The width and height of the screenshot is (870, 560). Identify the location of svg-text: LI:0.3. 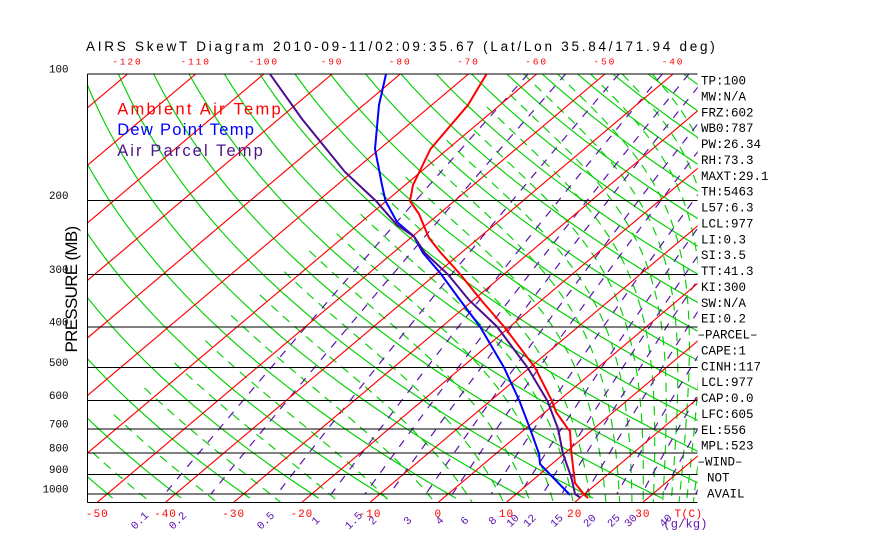
(723, 240).